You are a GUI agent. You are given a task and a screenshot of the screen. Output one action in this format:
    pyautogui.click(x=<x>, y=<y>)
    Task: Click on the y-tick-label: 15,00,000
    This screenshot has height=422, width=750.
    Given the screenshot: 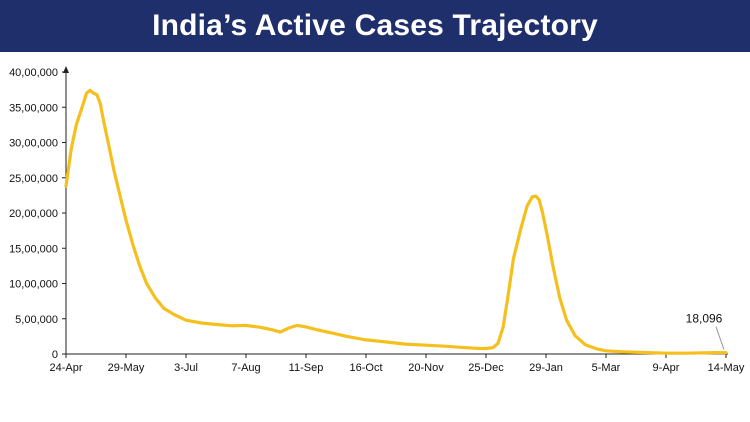 What is the action you would take?
    pyautogui.click(x=33, y=249)
    